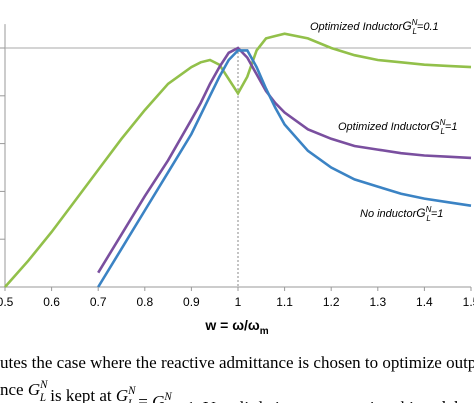 The width and height of the screenshot is (474, 403). I want to click on x-tick-label: 1.4, so click(424, 302).